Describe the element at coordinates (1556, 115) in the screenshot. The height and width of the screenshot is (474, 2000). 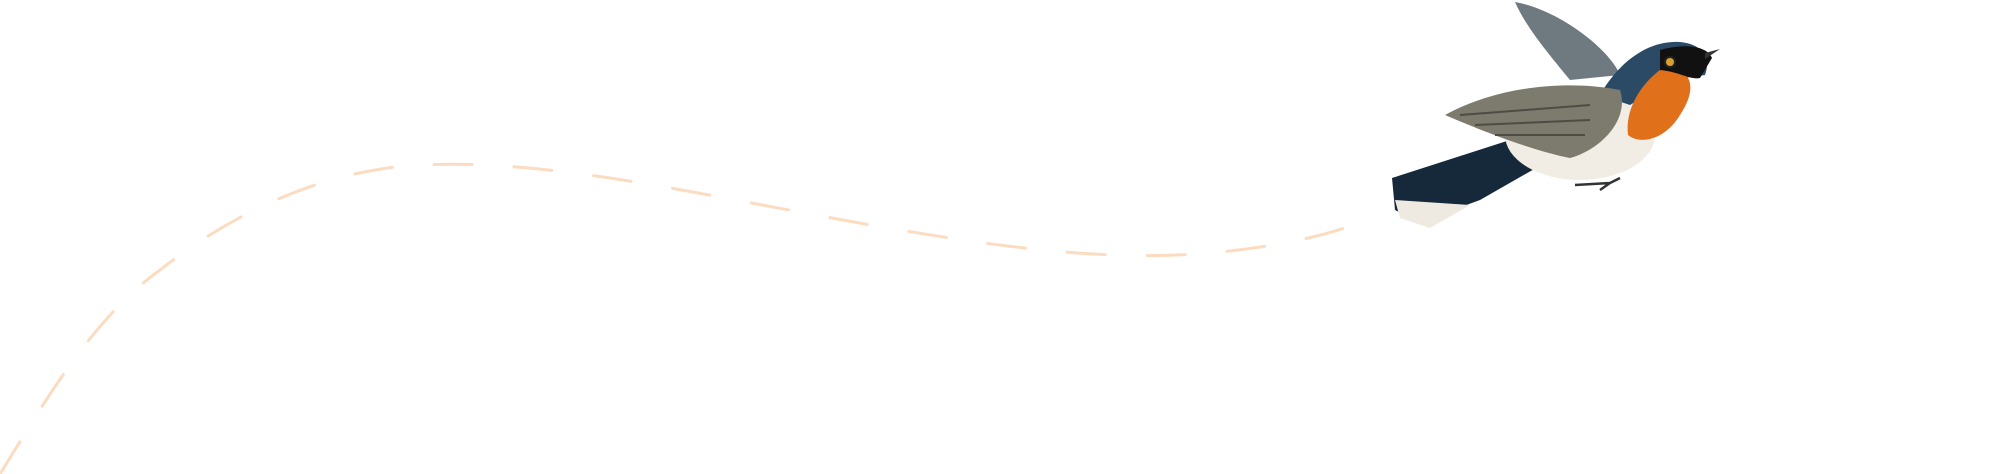
I see `bird-illustration` at that location.